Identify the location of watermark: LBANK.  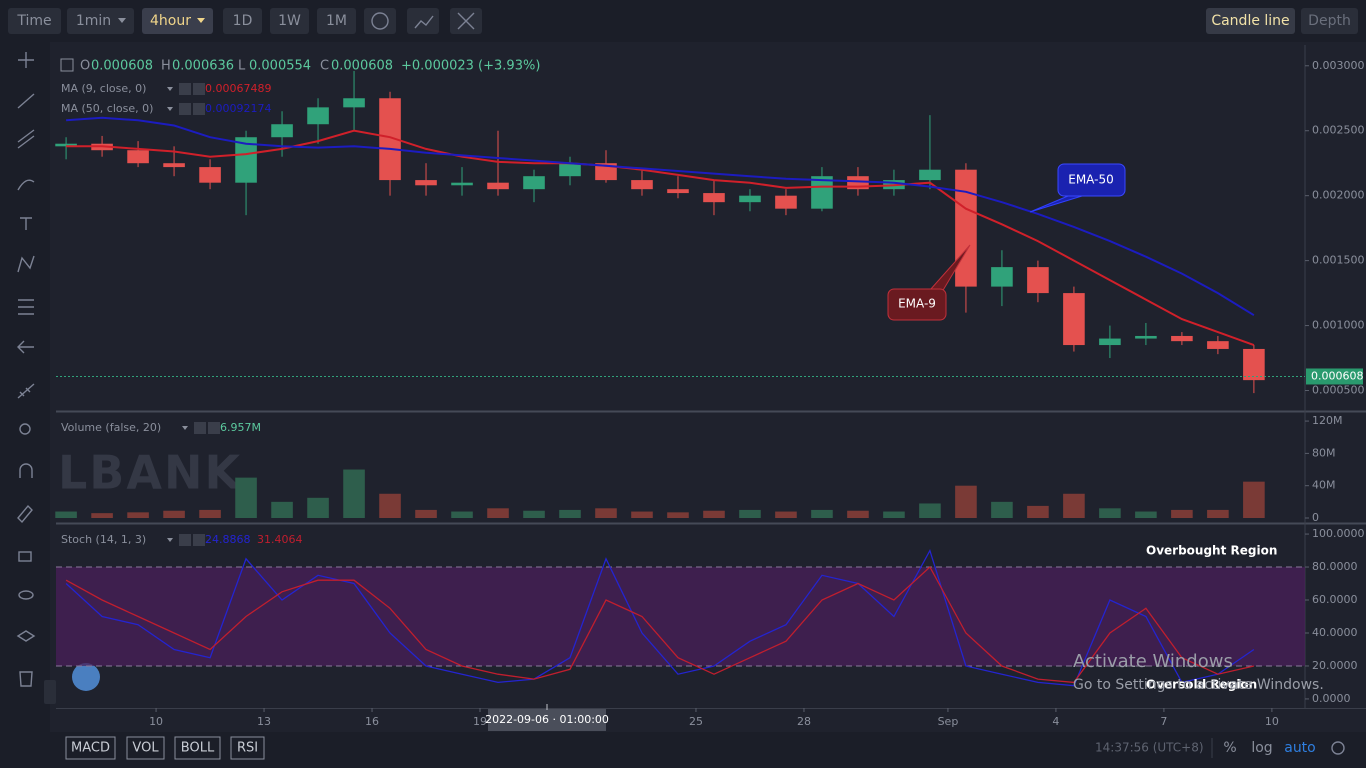
(150, 473).